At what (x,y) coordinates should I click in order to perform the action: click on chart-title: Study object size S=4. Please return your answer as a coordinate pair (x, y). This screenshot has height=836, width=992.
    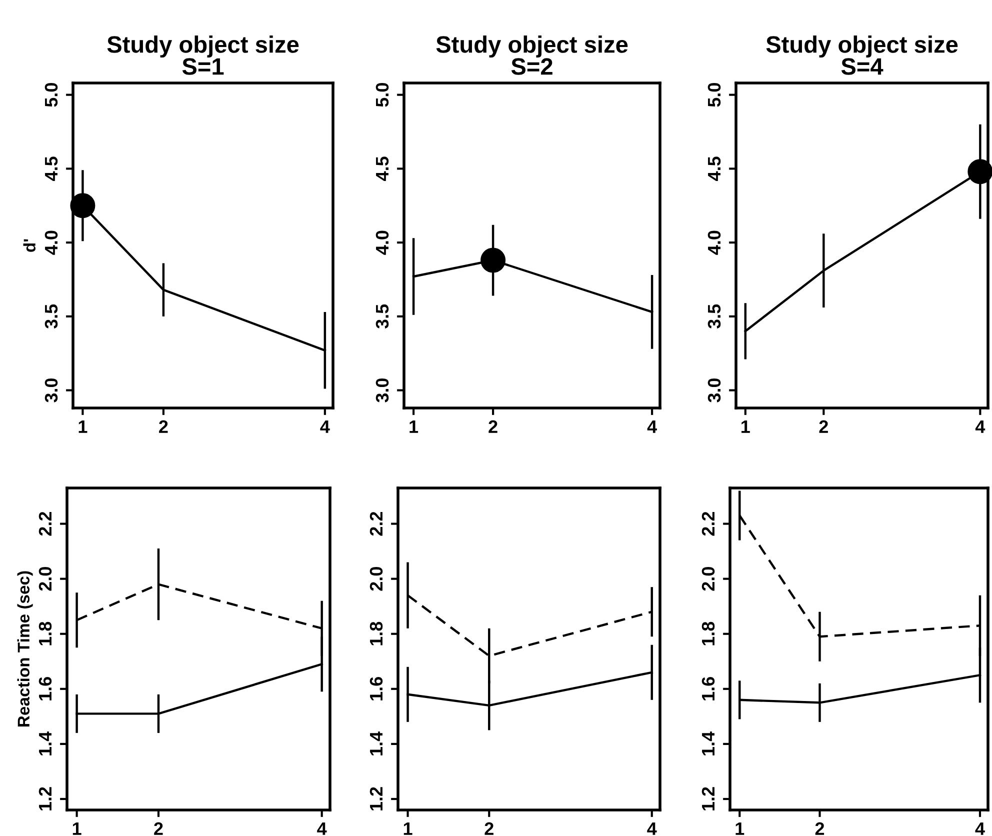
    Looking at the image, I should click on (862, 55).